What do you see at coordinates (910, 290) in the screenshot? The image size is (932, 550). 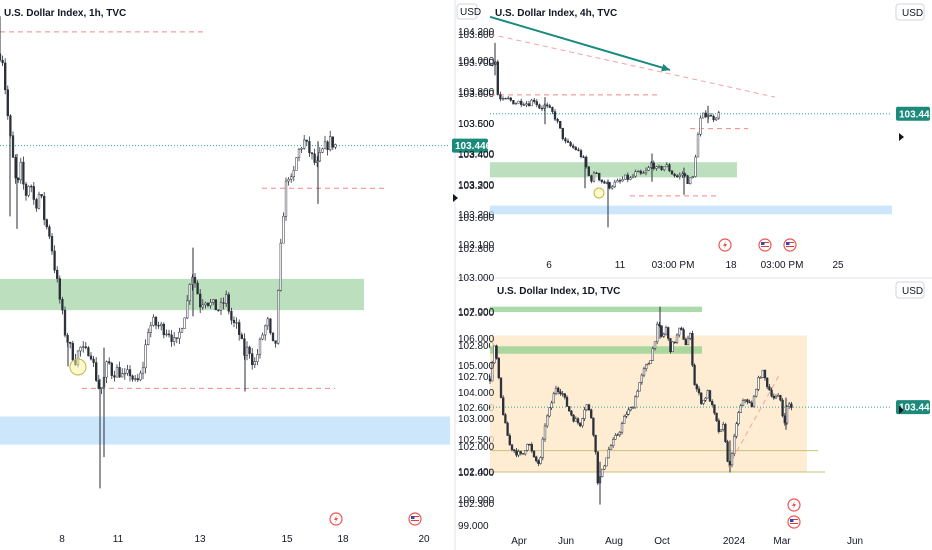 I see `currency-badge-1d` at bounding box center [910, 290].